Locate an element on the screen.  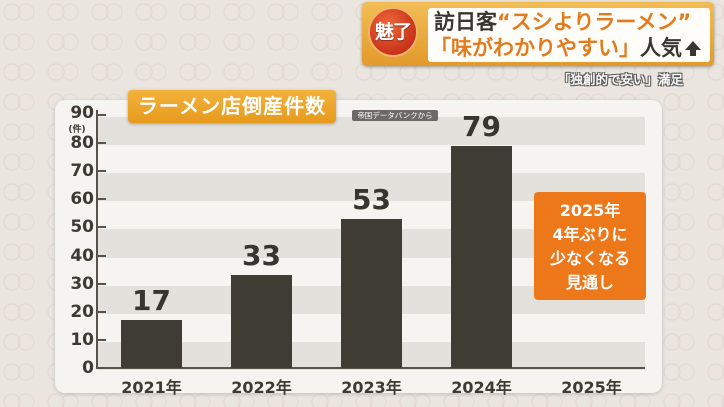
x-tick-label: 2025年 is located at coordinates (591, 387).